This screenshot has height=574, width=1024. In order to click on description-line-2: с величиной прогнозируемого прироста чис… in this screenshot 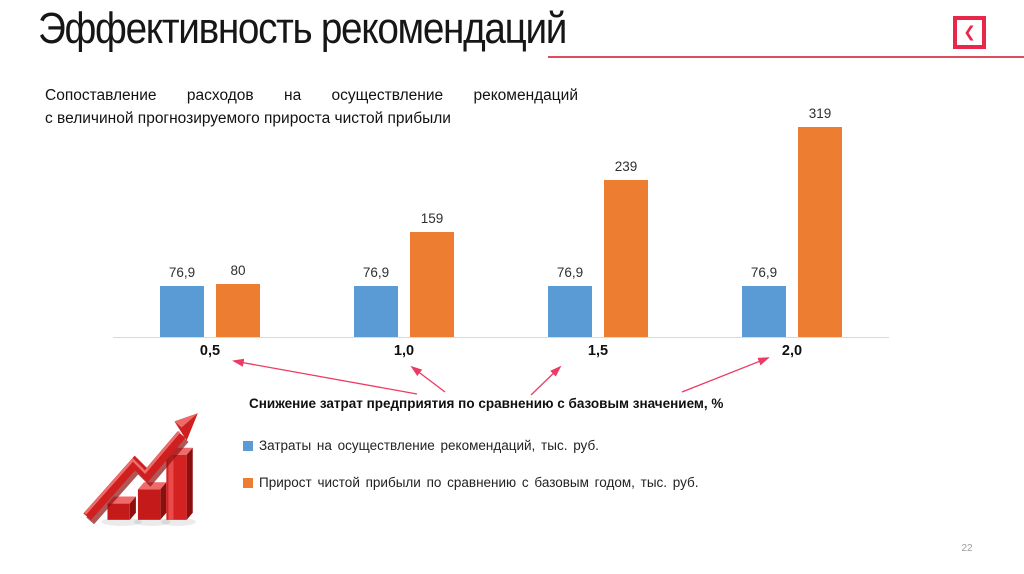, I will do `click(248, 119)`.